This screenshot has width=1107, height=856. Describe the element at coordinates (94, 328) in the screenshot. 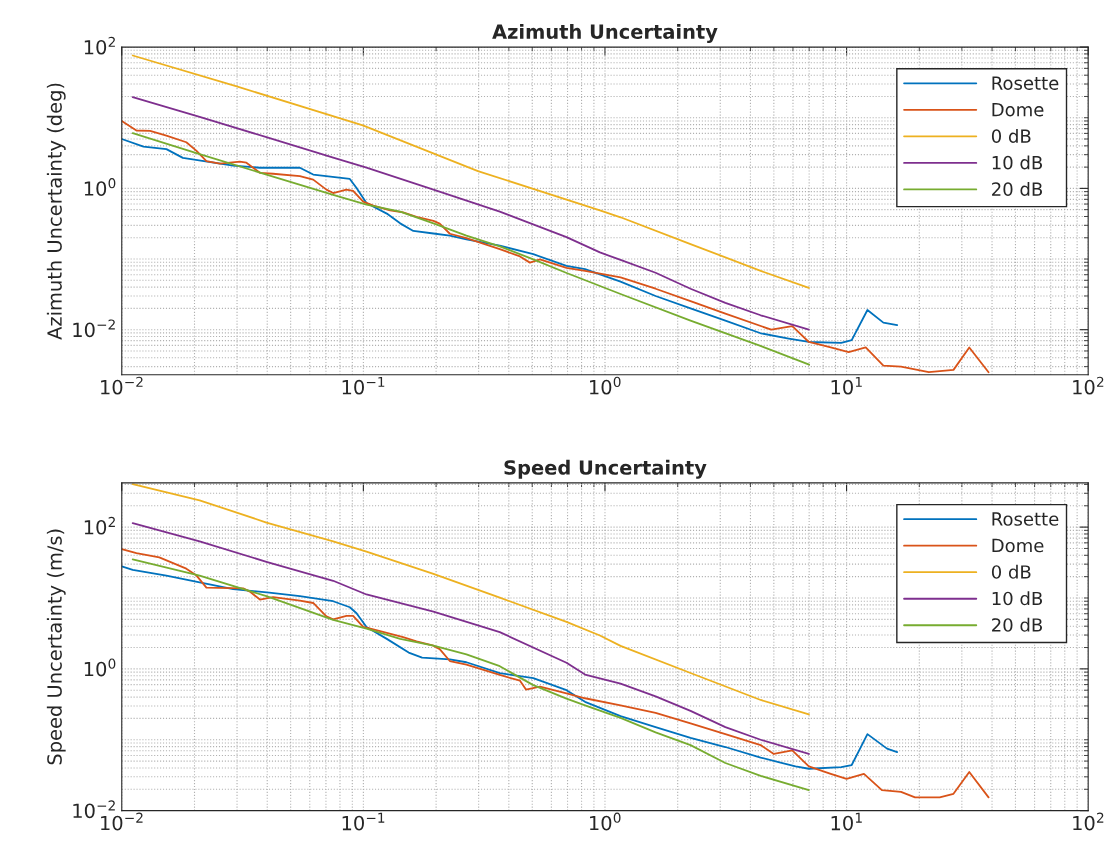

I see `y-tick-label: 10$^{−2}$` at that location.